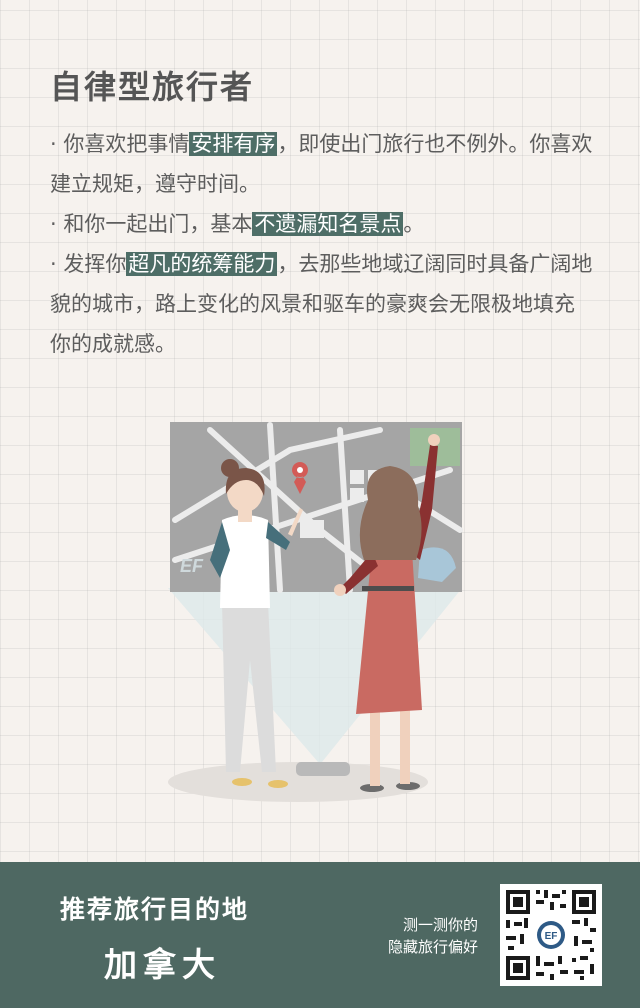 The image size is (640, 1008). What do you see at coordinates (323, 769) in the screenshot?
I see `projector-base` at bounding box center [323, 769].